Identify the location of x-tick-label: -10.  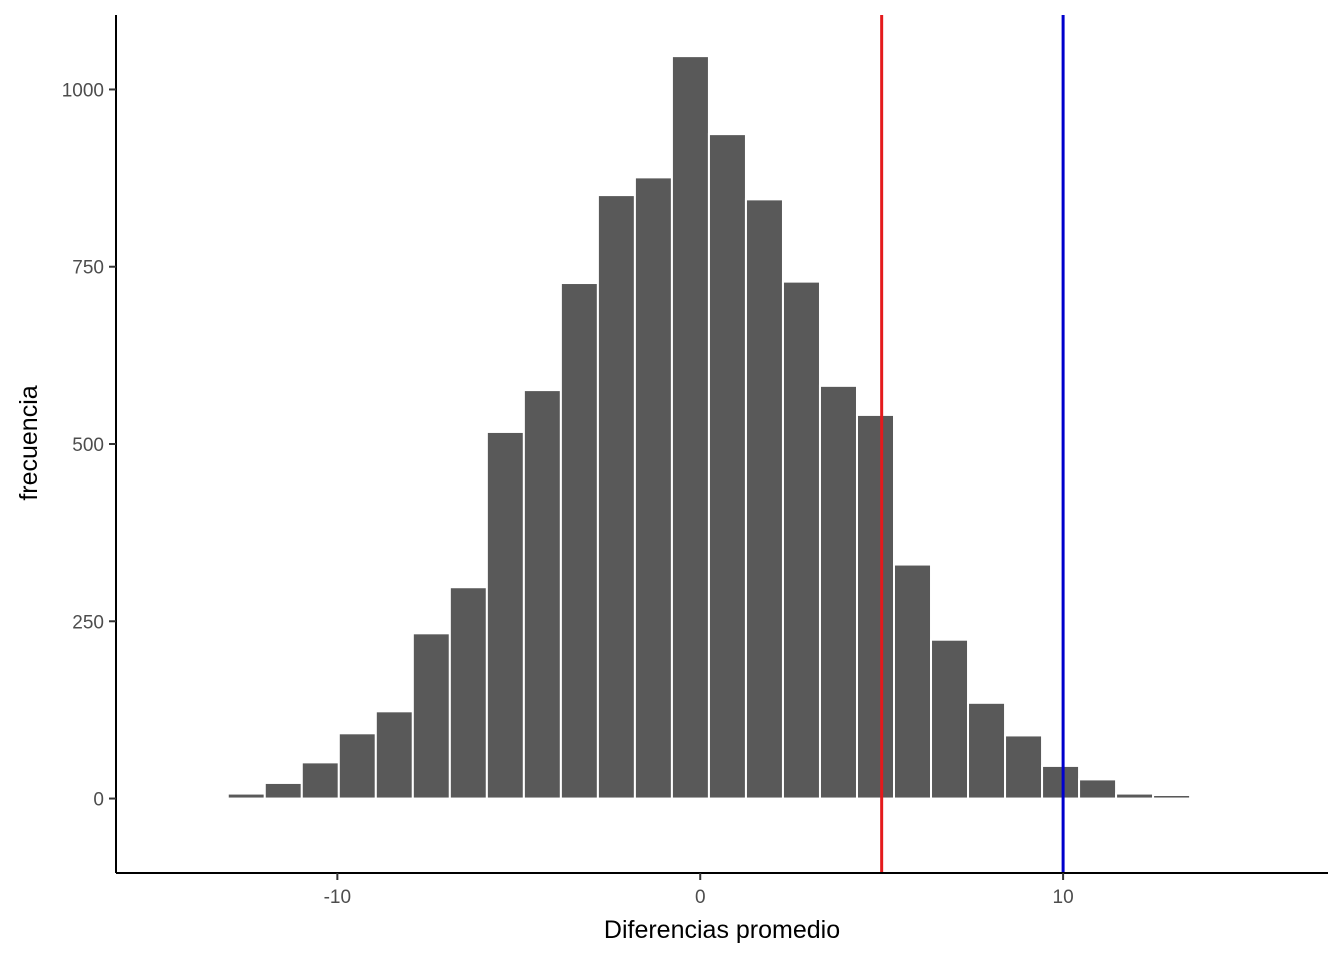
(337, 897).